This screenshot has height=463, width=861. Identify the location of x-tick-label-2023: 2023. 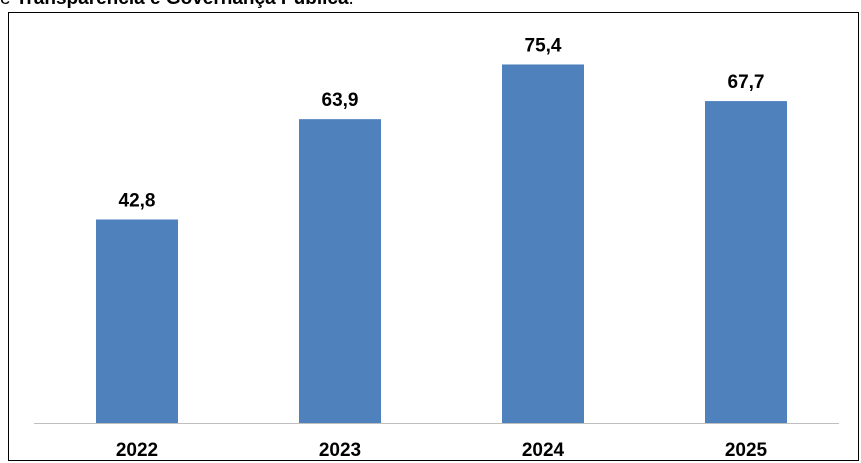
(340, 450).